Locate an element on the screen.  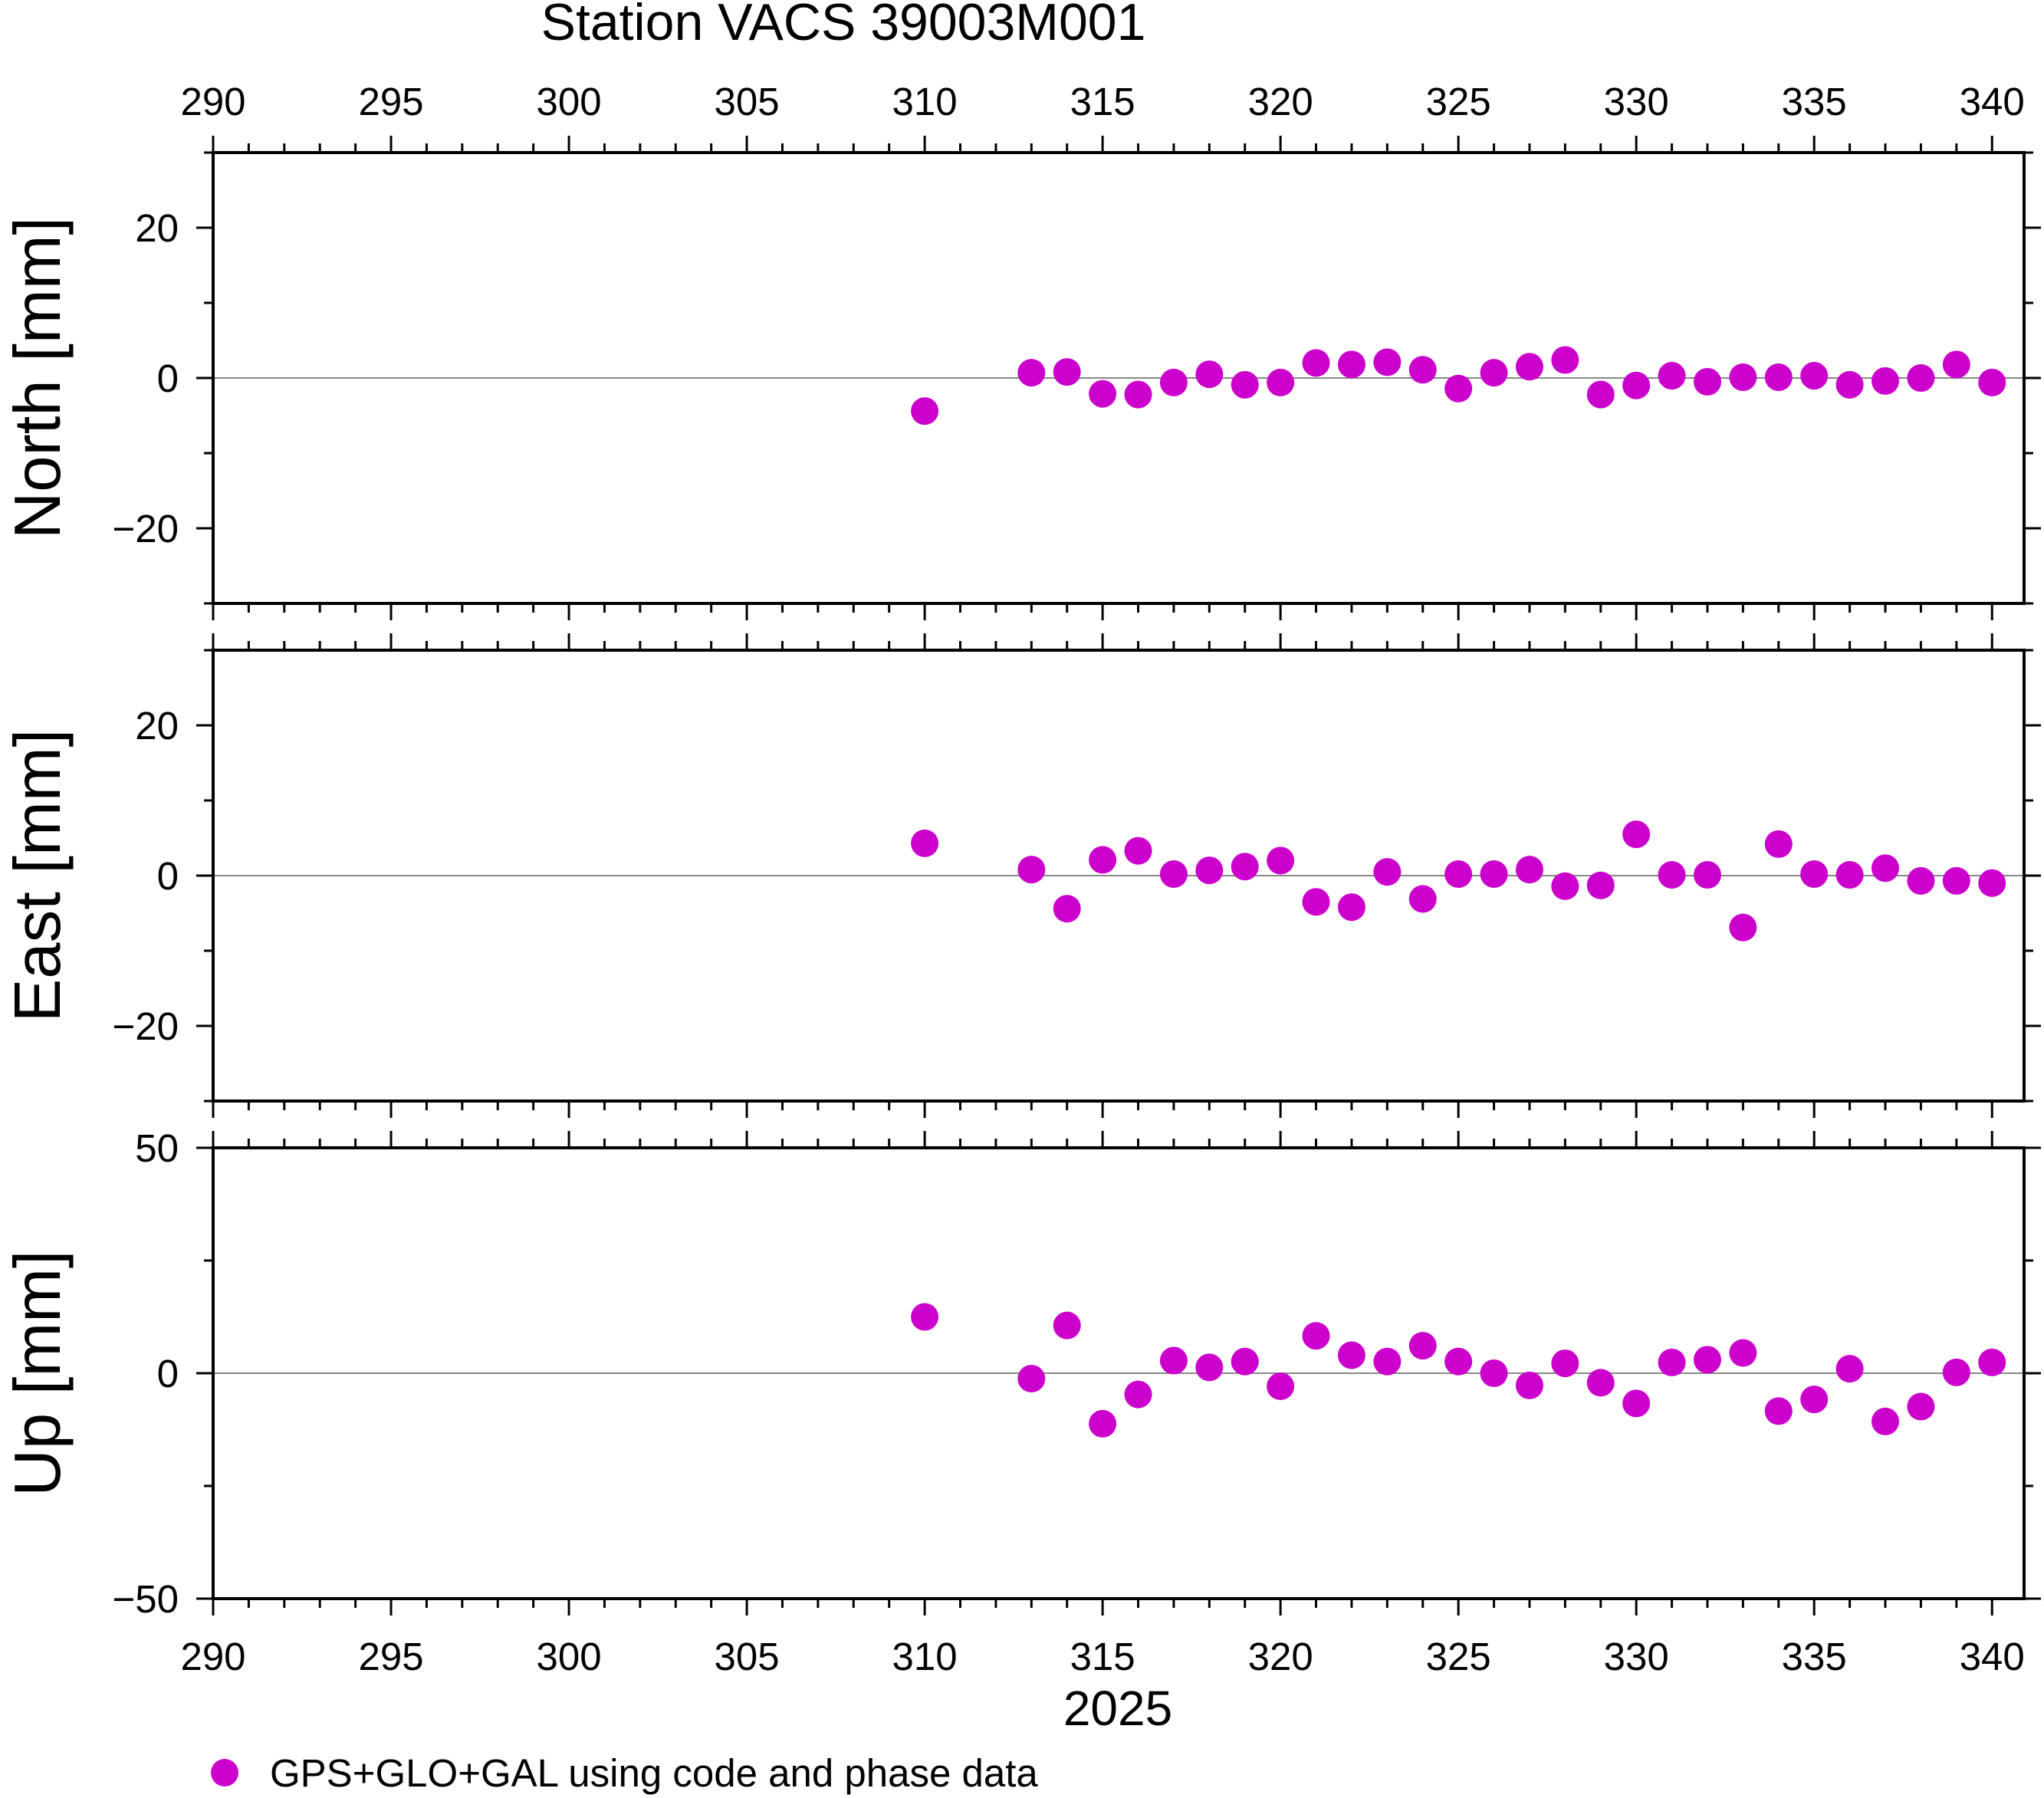
x-tick-label-bottom: 315 is located at coordinates (1102, 1657).